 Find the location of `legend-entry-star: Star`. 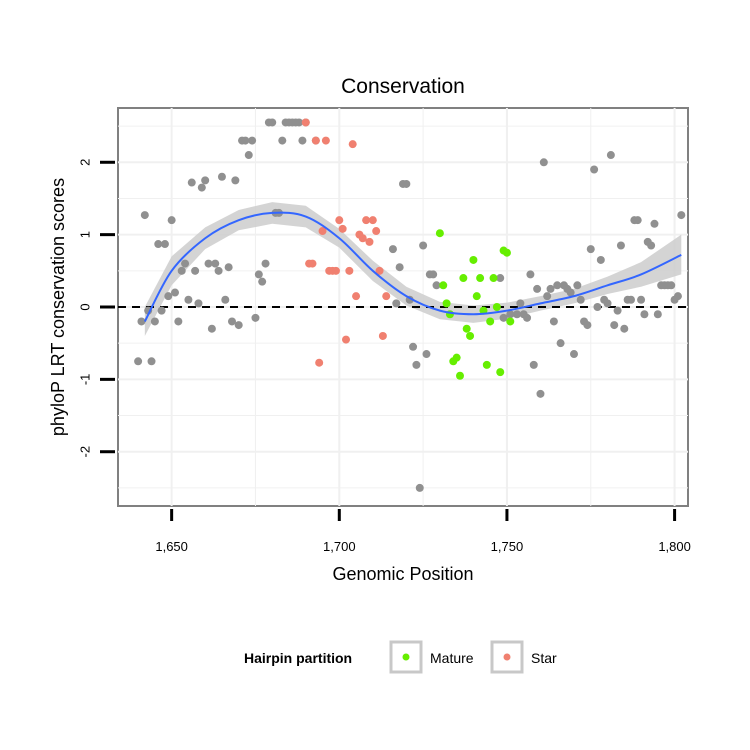

legend-entry-star: Star is located at coordinates (523, 657).